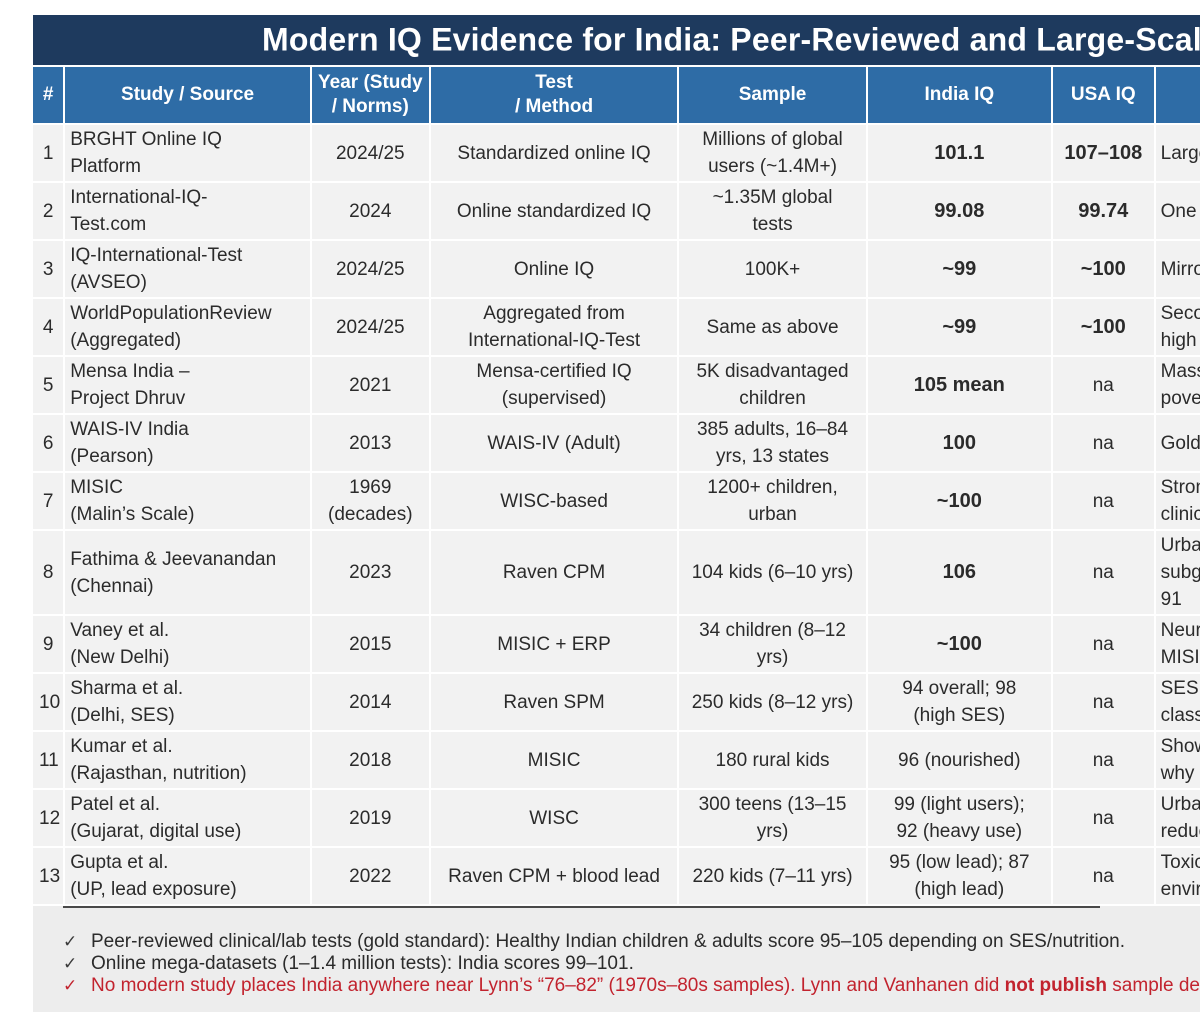 This screenshot has width=1200, height=1022. Describe the element at coordinates (959, 211) in the screenshot. I see `cell-india_iq: 99.08` at that location.